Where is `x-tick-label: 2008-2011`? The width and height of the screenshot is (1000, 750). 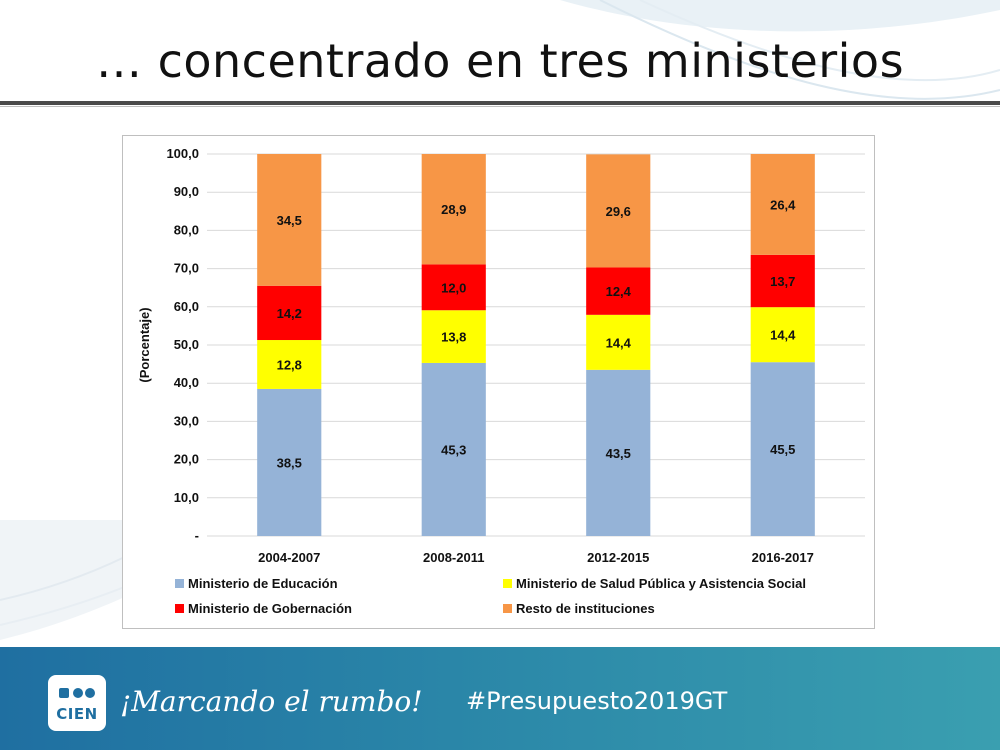 x-tick-label: 2008-2011 is located at coordinates (453, 557).